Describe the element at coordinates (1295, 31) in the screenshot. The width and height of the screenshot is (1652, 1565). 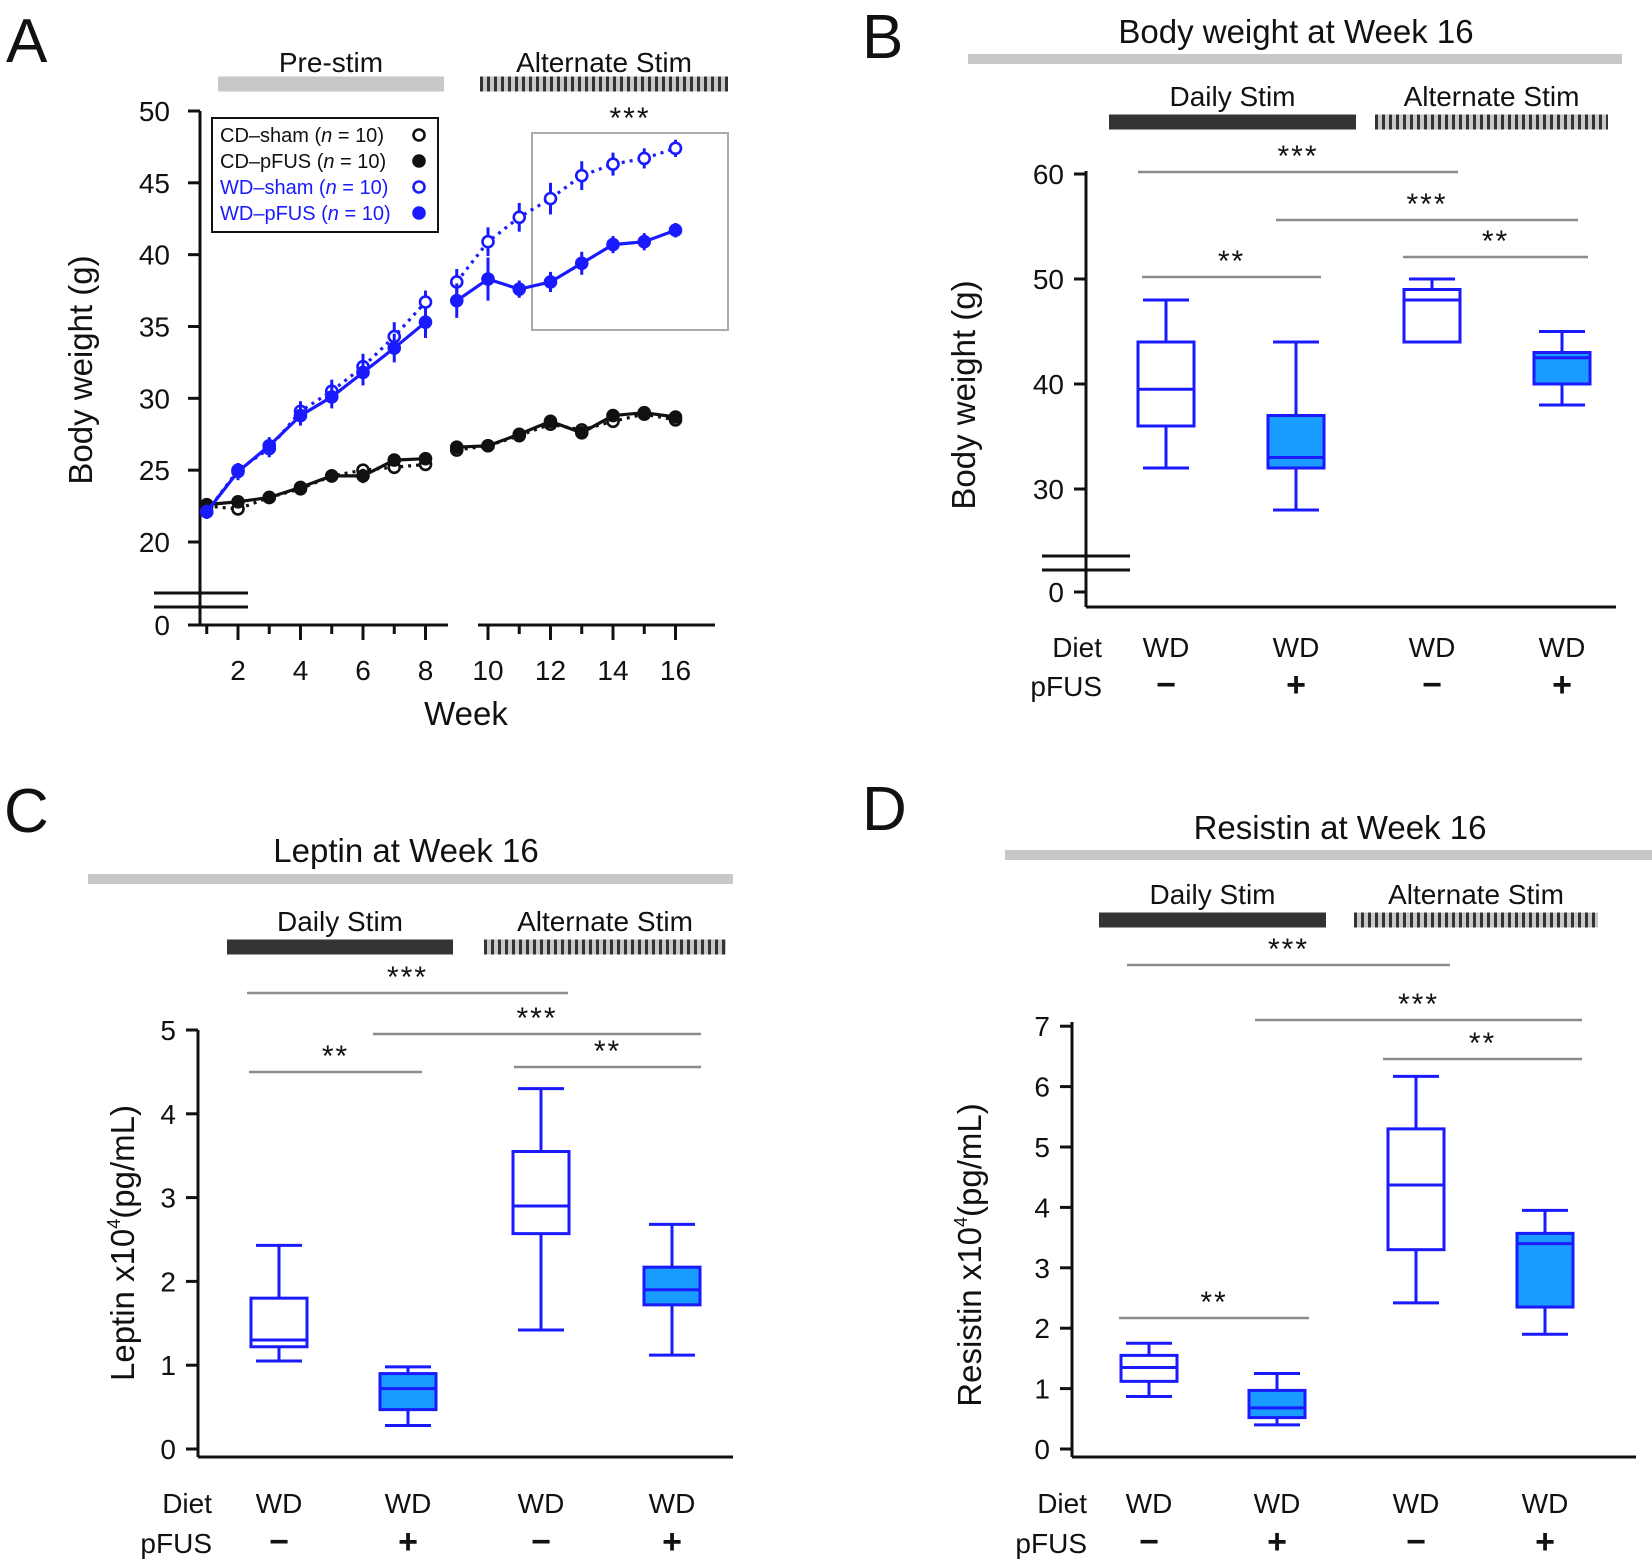
I see `panel-title: Body weight at Week 16` at that location.